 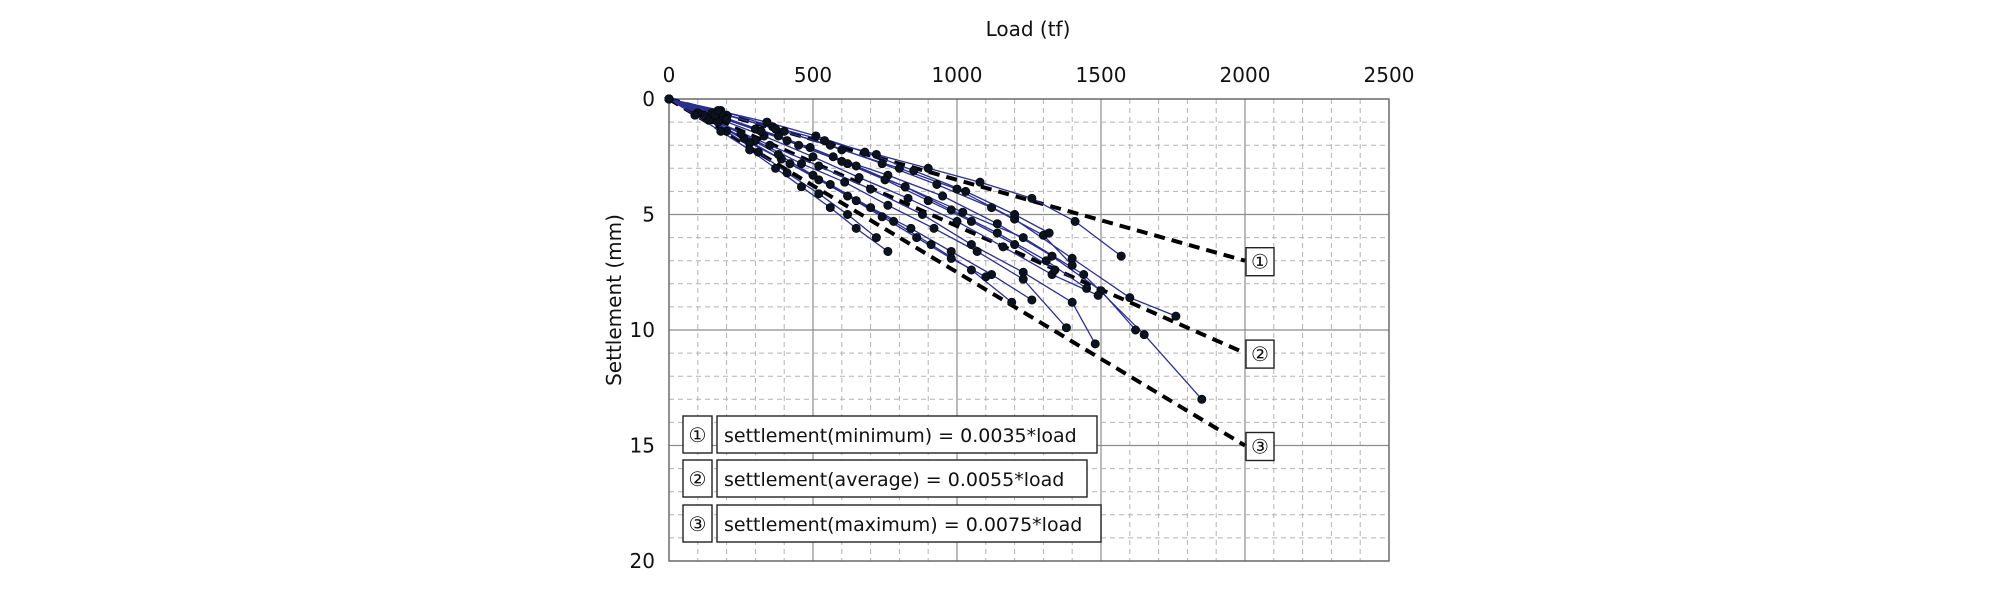 I want to click on trend-marker-label: ②, so click(x=1260, y=354).